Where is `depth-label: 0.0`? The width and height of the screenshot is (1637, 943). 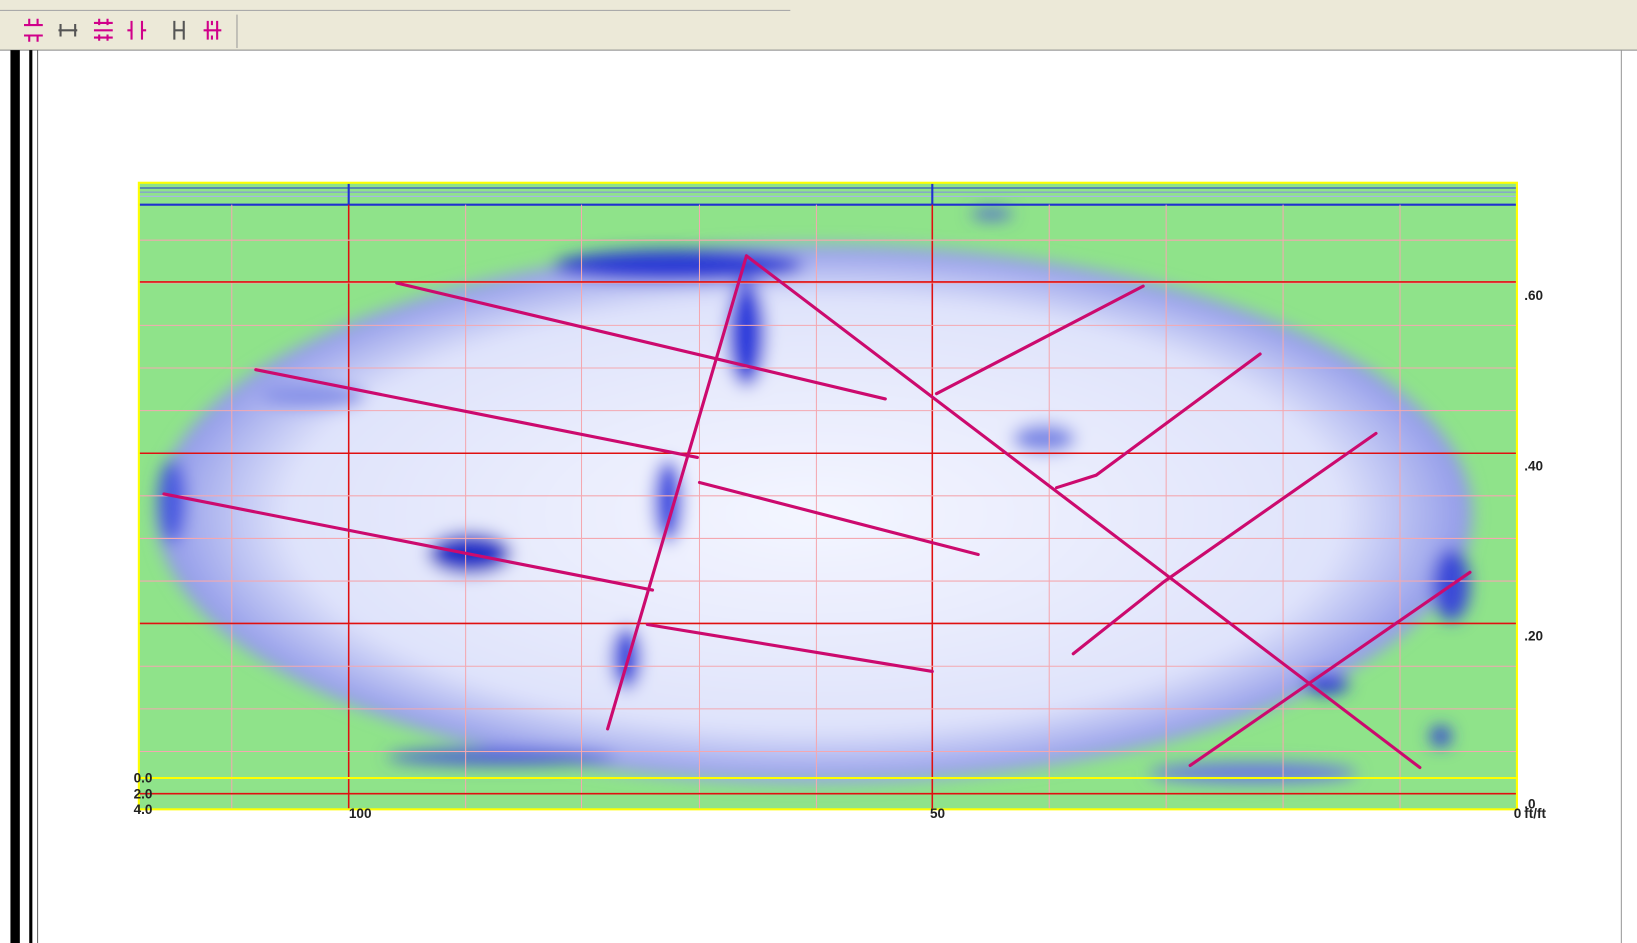 depth-label: 0.0 is located at coordinates (143, 778).